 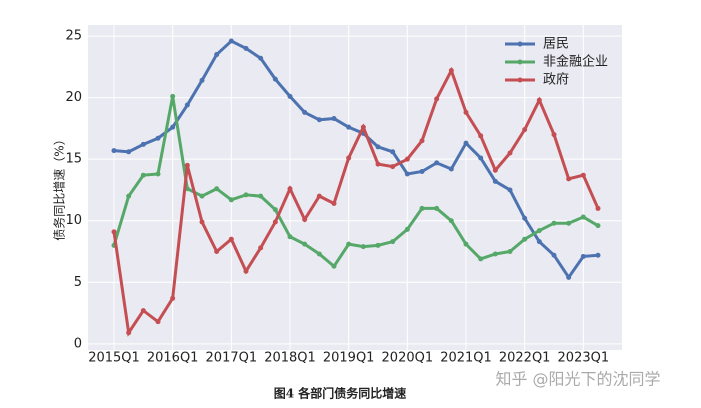 I want to click on y-axis-label: 债务同比增速（%）, so click(x=59, y=186).